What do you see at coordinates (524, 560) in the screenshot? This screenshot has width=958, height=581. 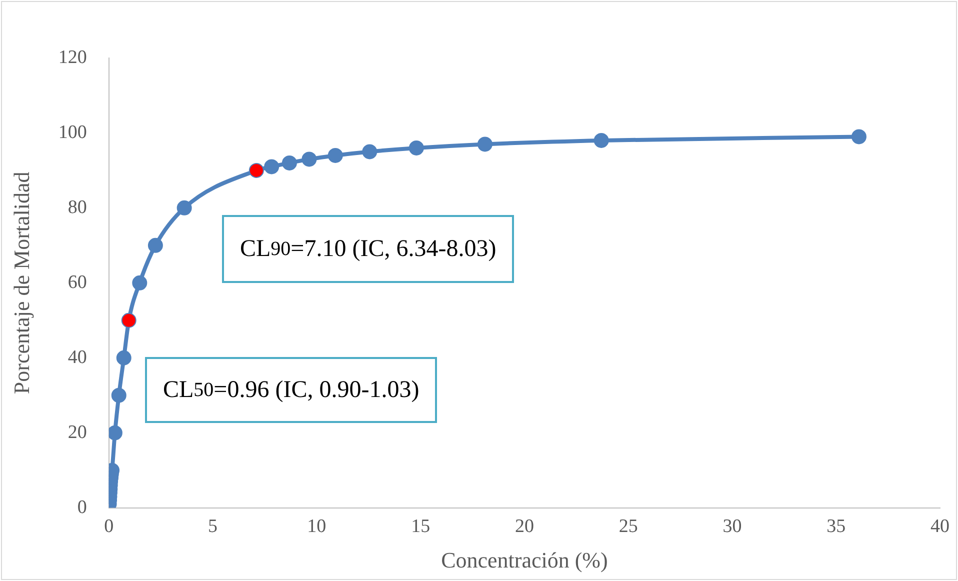 I see `x-axis-title: Concentración (%)` at bounding box center [524, 560].